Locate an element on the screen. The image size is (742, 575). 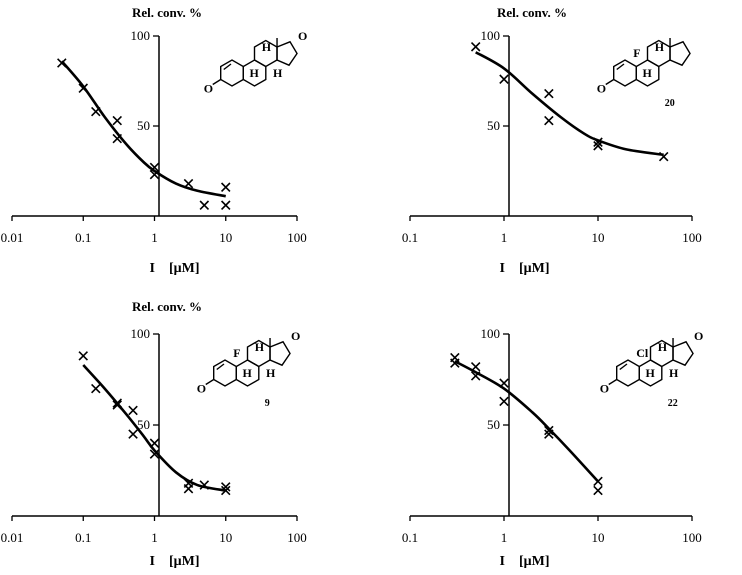
x-tick-label: 10 is located at coordinates (598, 237).